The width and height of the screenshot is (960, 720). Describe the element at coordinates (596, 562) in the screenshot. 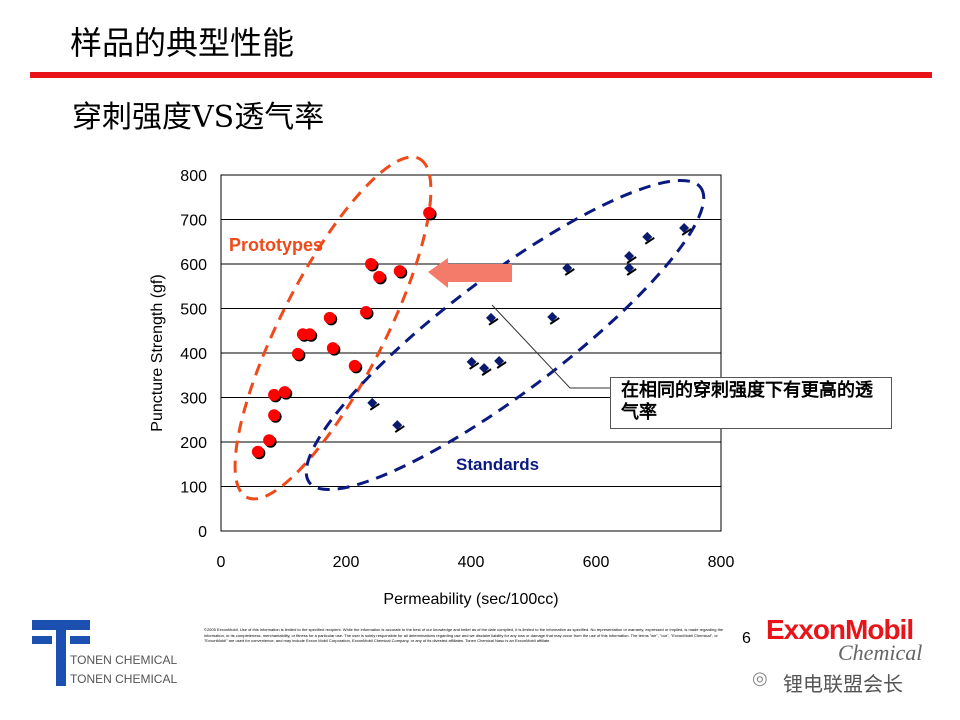

I see `x-tick-label: 600` at that location.